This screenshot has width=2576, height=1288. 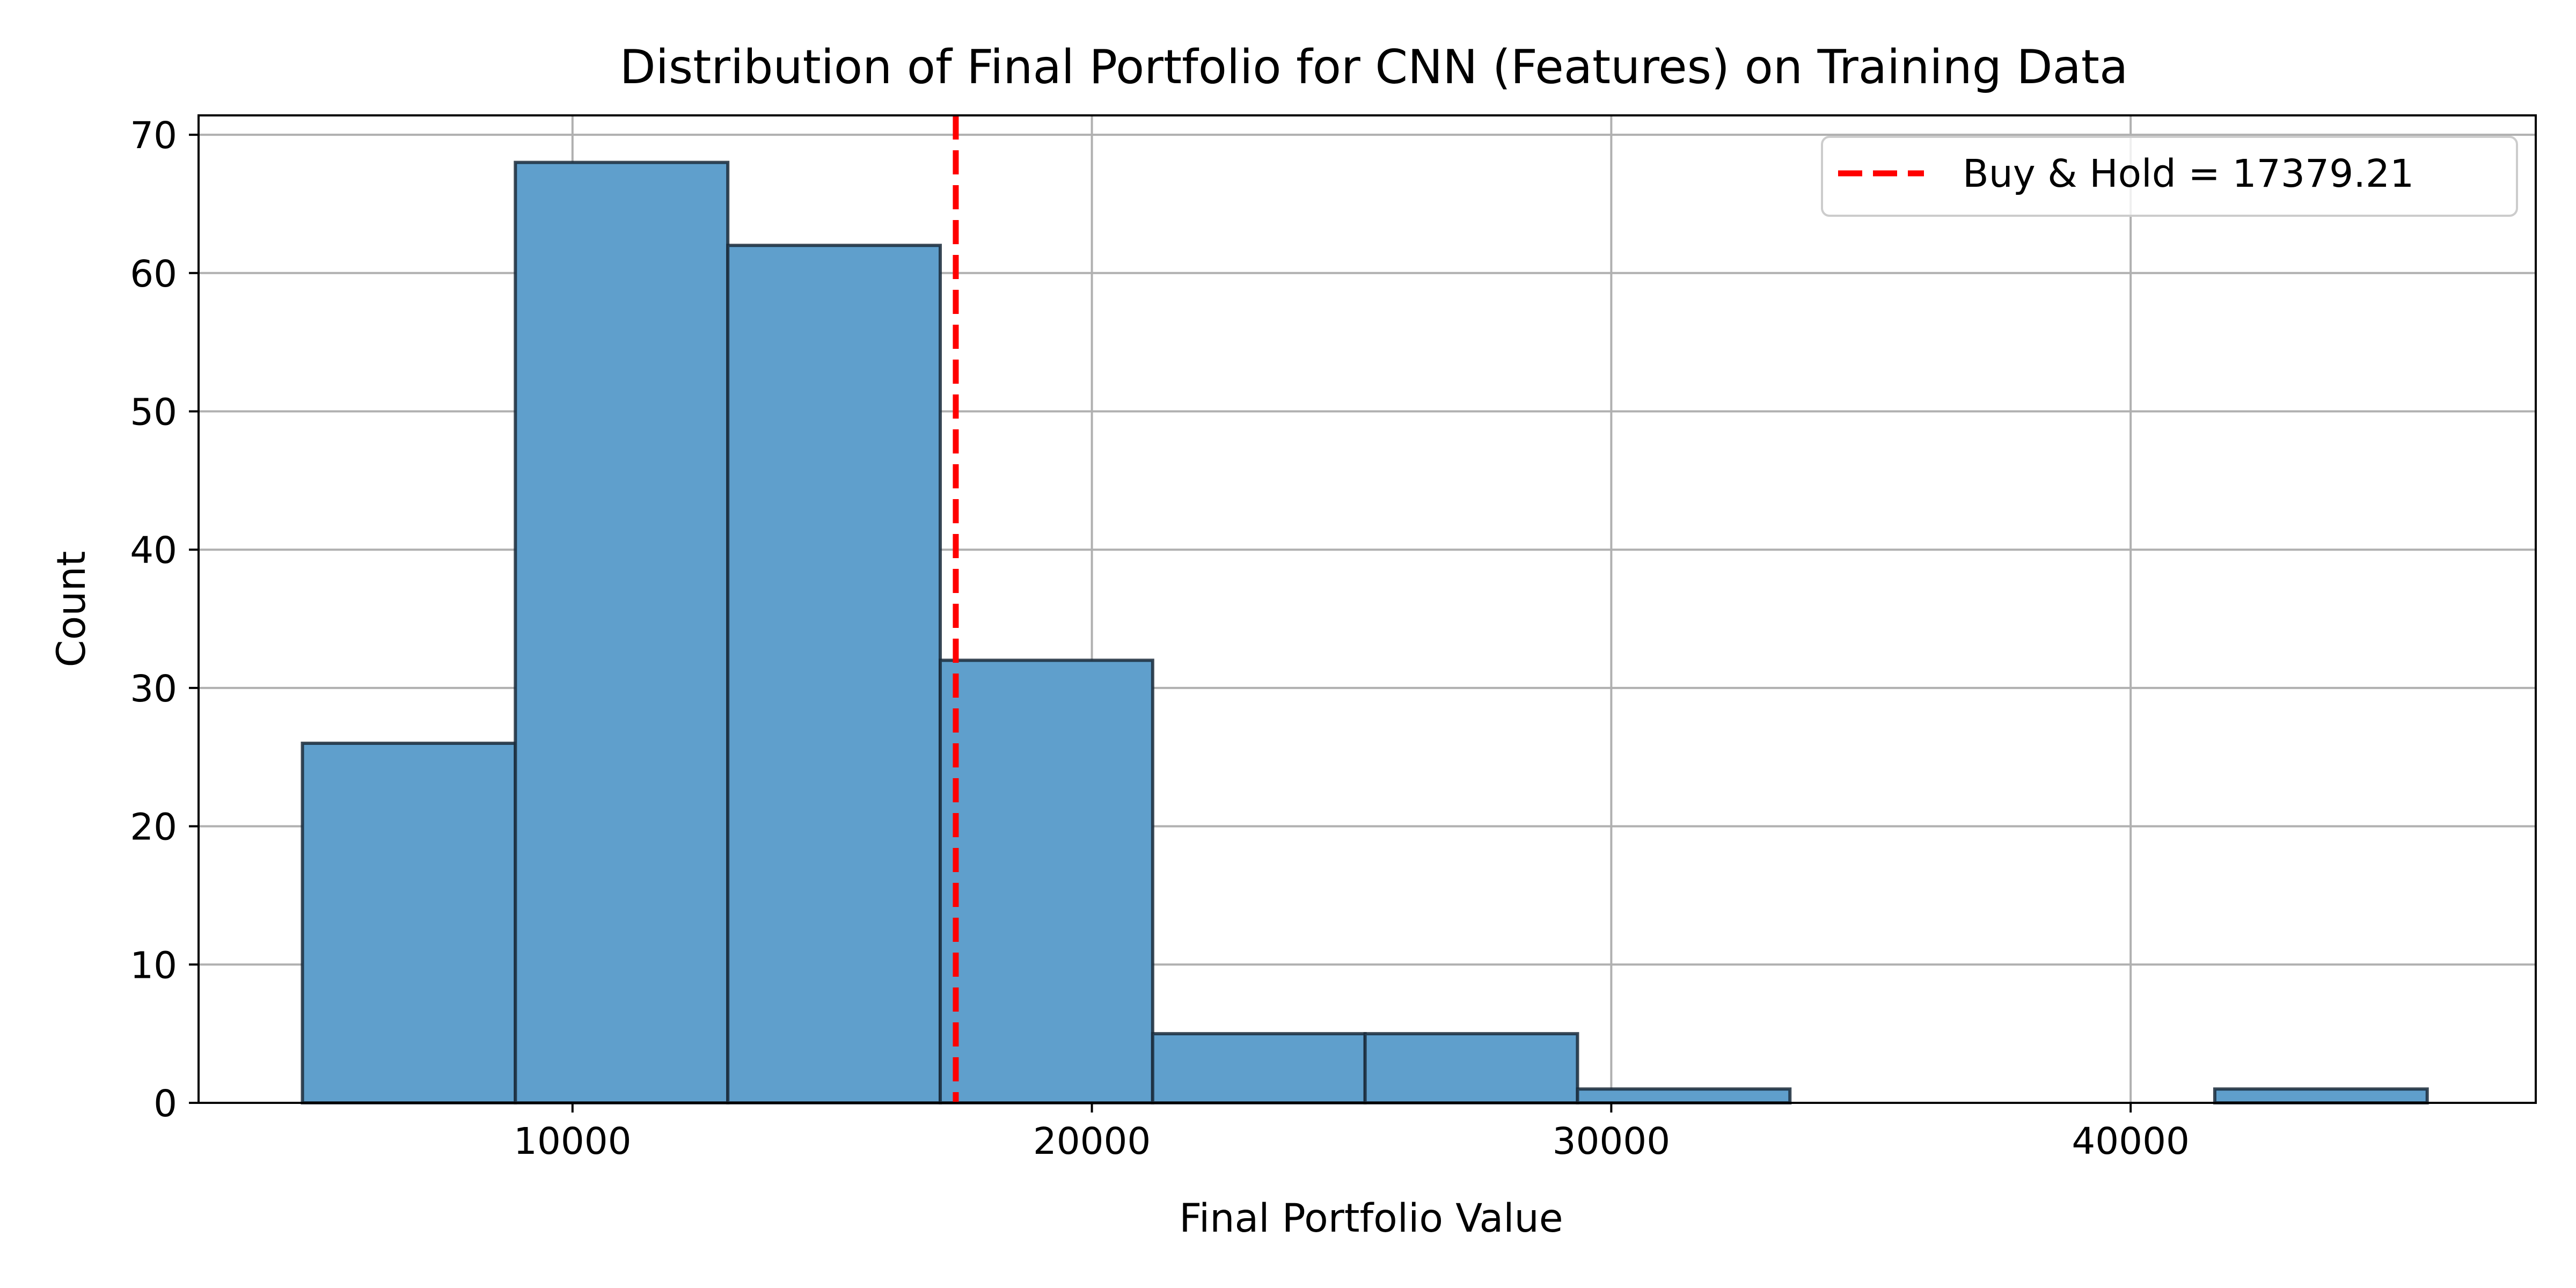 What do you see at coordinates (1371, 1218) in the screenshot?
I see `x-axis-label: Final Portfolio Value` at bounding box center [1371, 1218].